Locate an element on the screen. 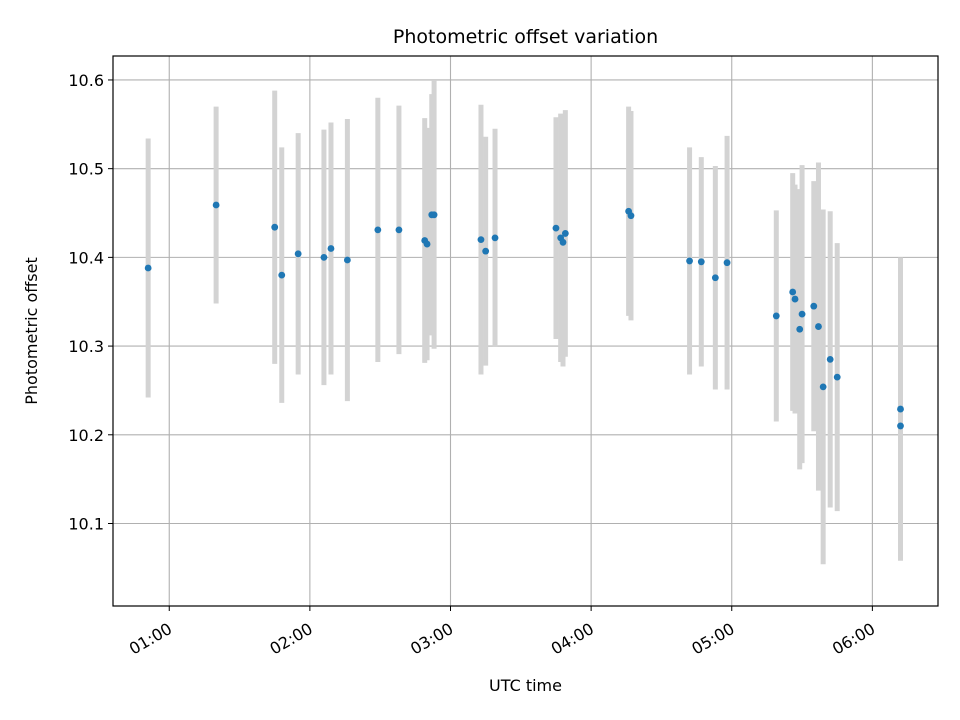 This screenshot has height=720, width=960. y-tick-label: 10.5 is located at coordinates (86, 169).